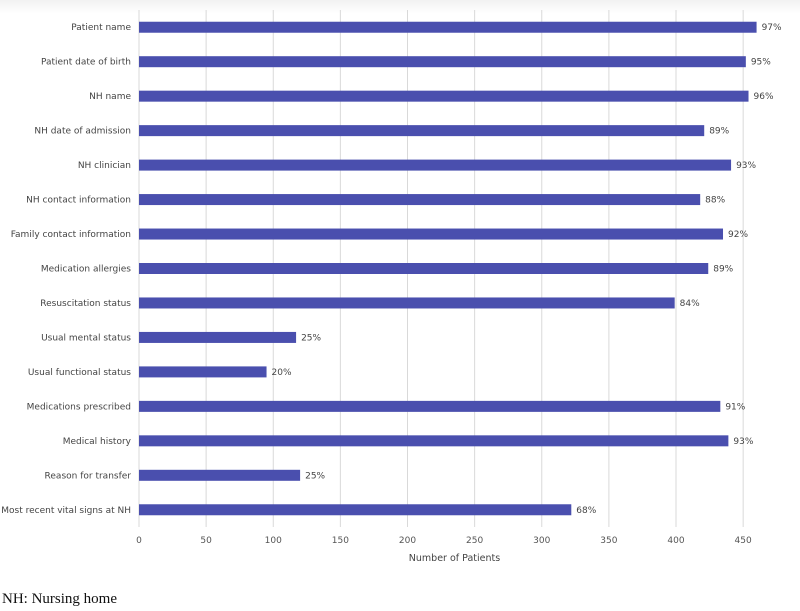 The height and width of the screenshot is (611, 800). I want to click on top-strip, so click(400, 7).